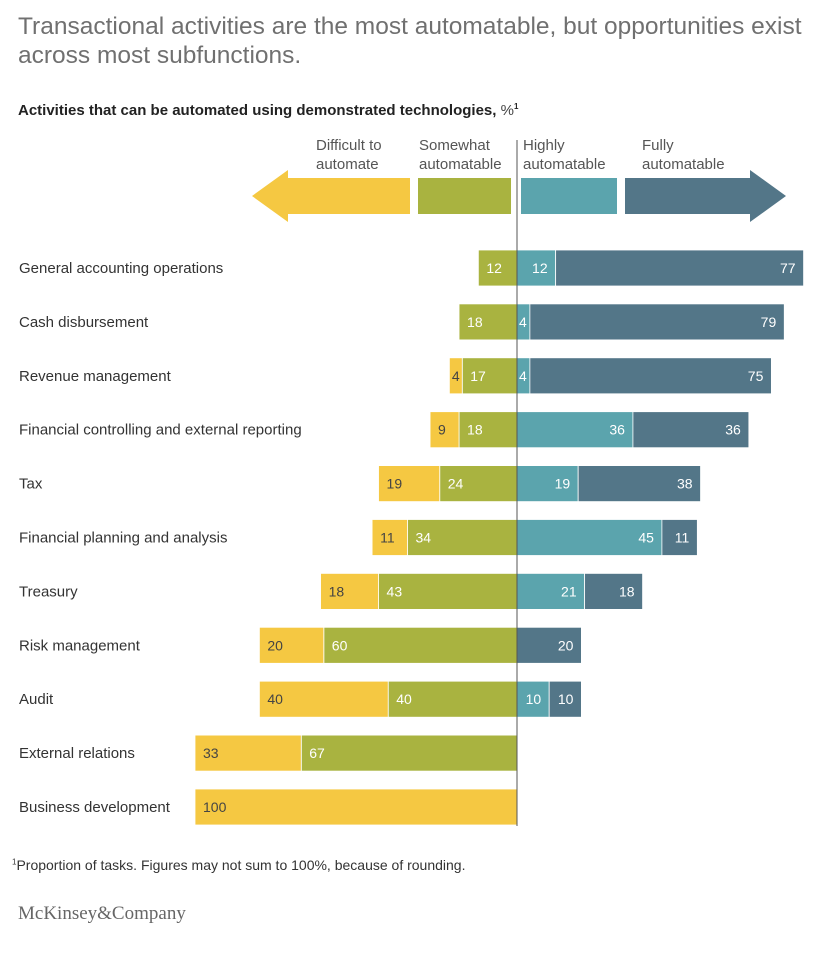 This screenshot has height=962, width=830. Describe the element at coordinates (340, 645) in the screenshot. I see `data-label-somewhat-automatable-risk-management: 60` at that location.